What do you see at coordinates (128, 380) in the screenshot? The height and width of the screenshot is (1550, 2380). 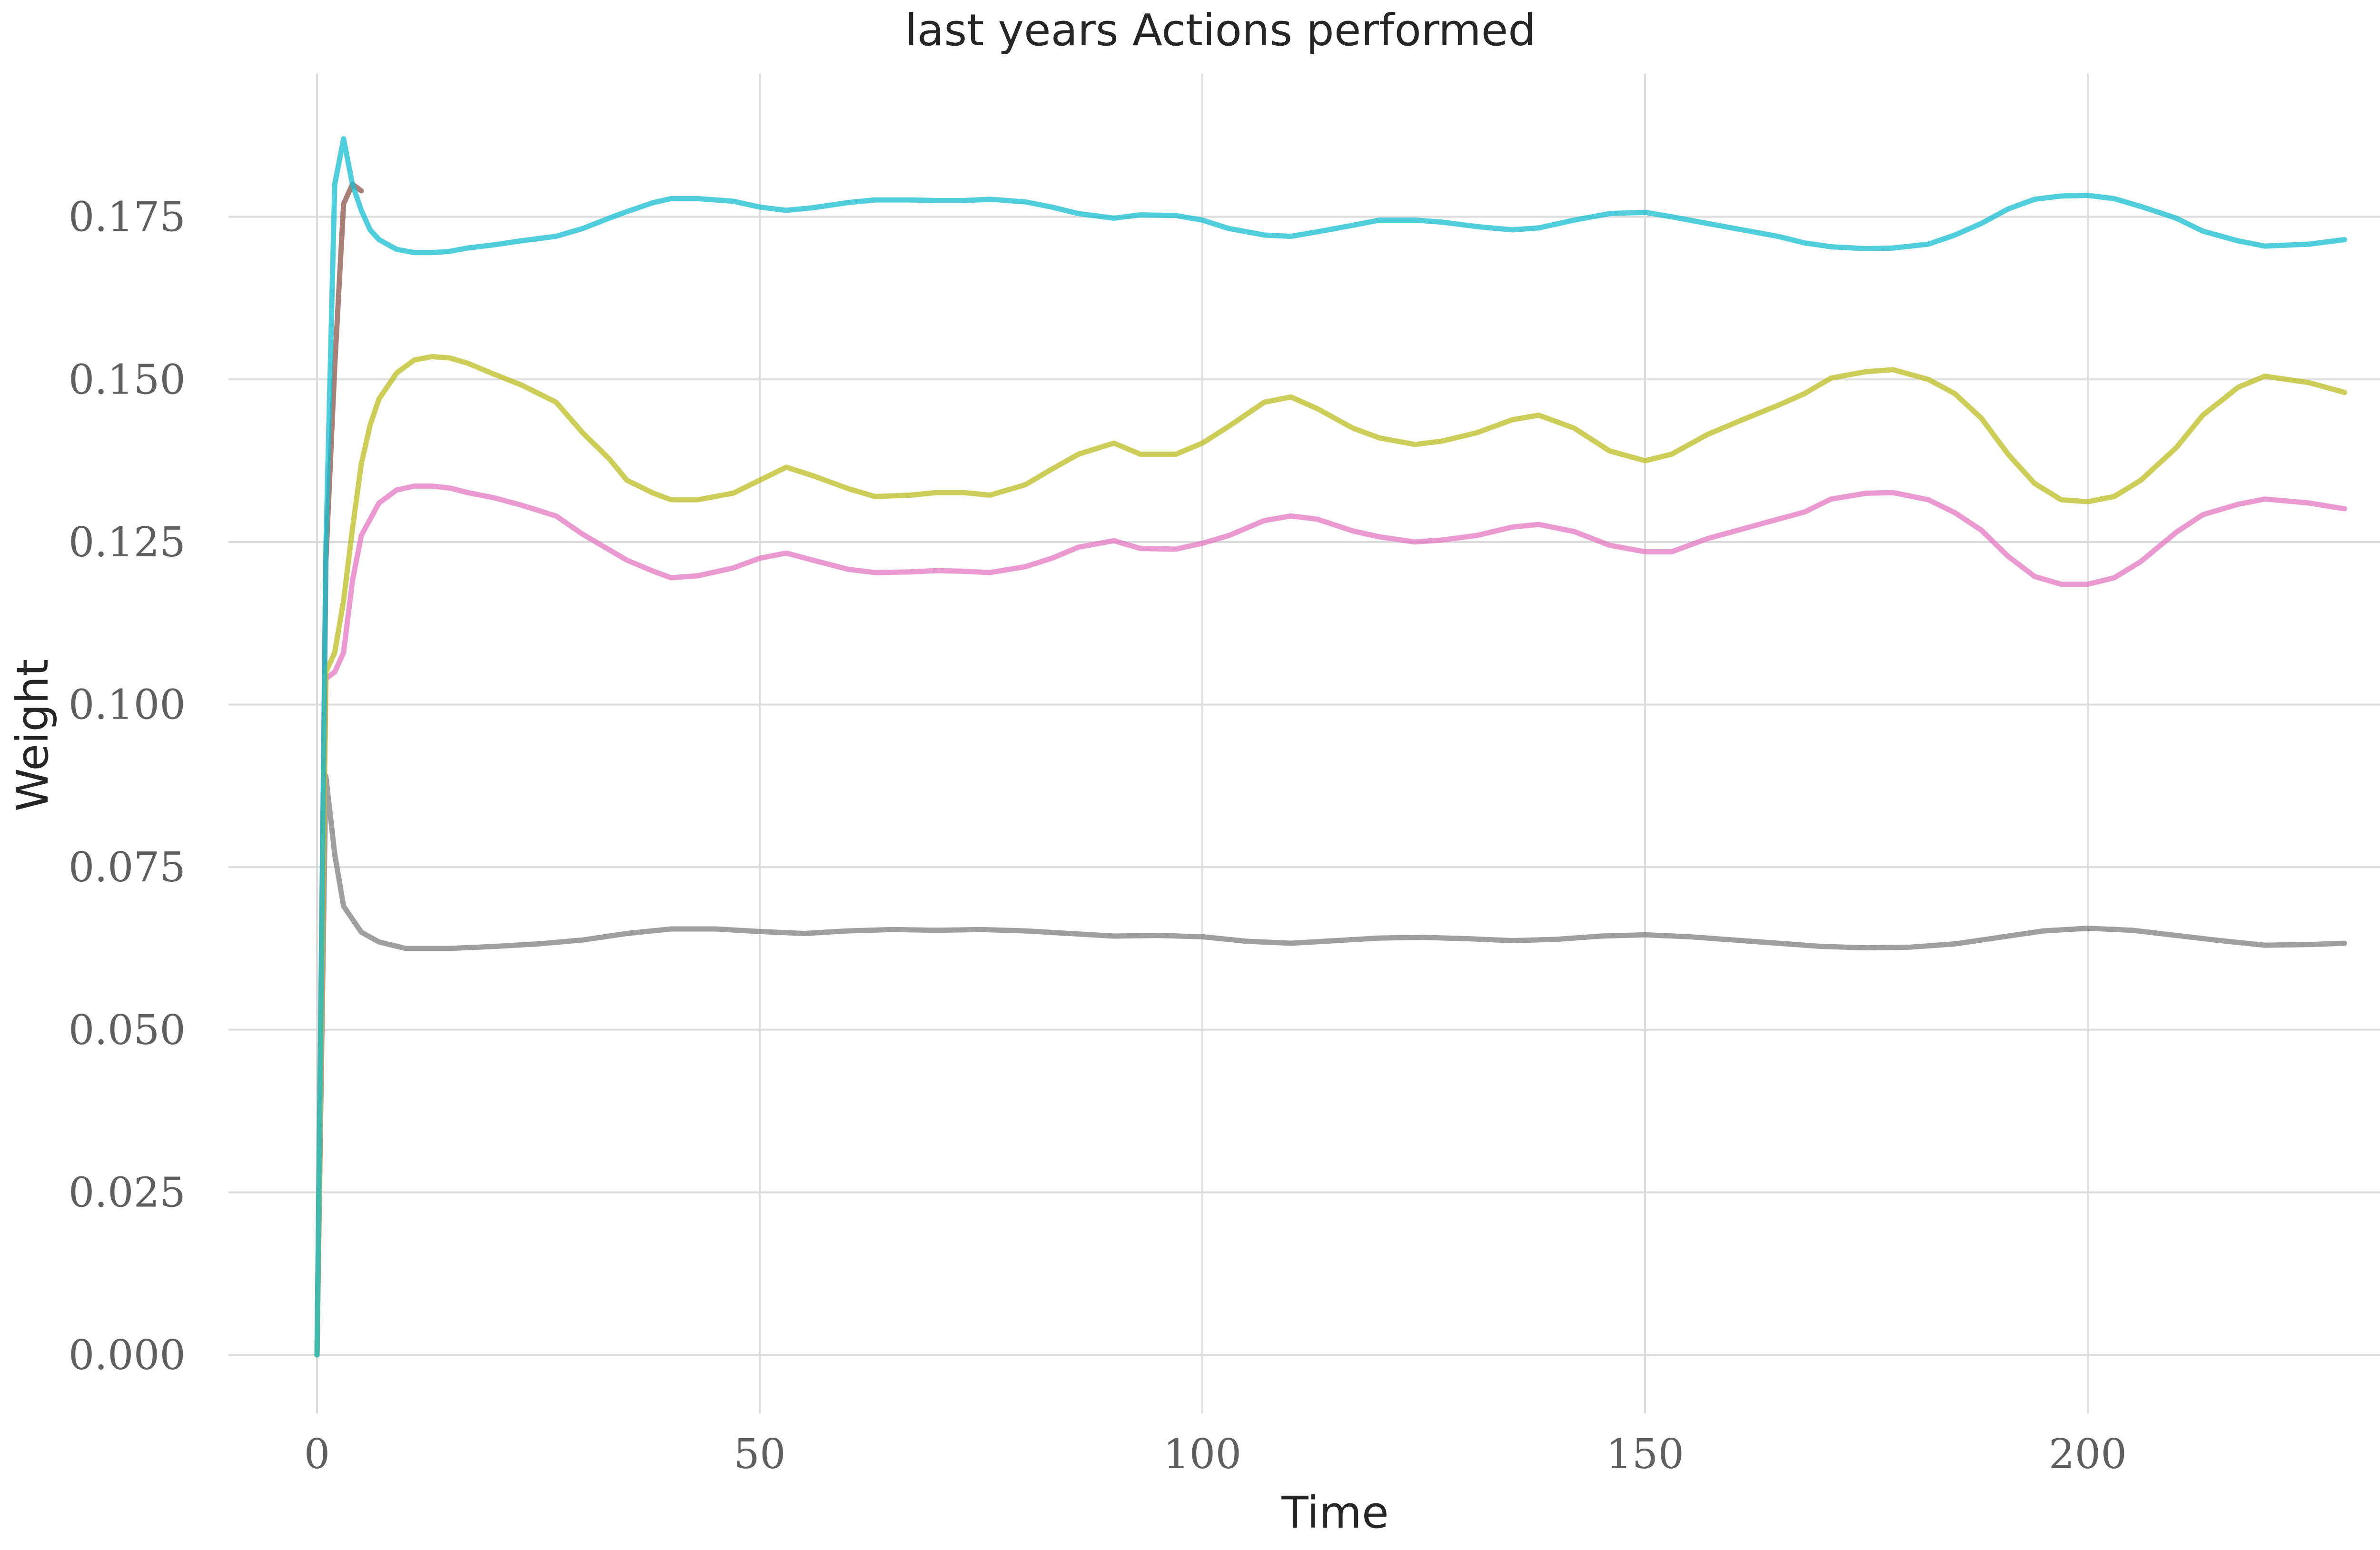 I see `y-tick-label: 0.150` at bounding box center [128, 380].